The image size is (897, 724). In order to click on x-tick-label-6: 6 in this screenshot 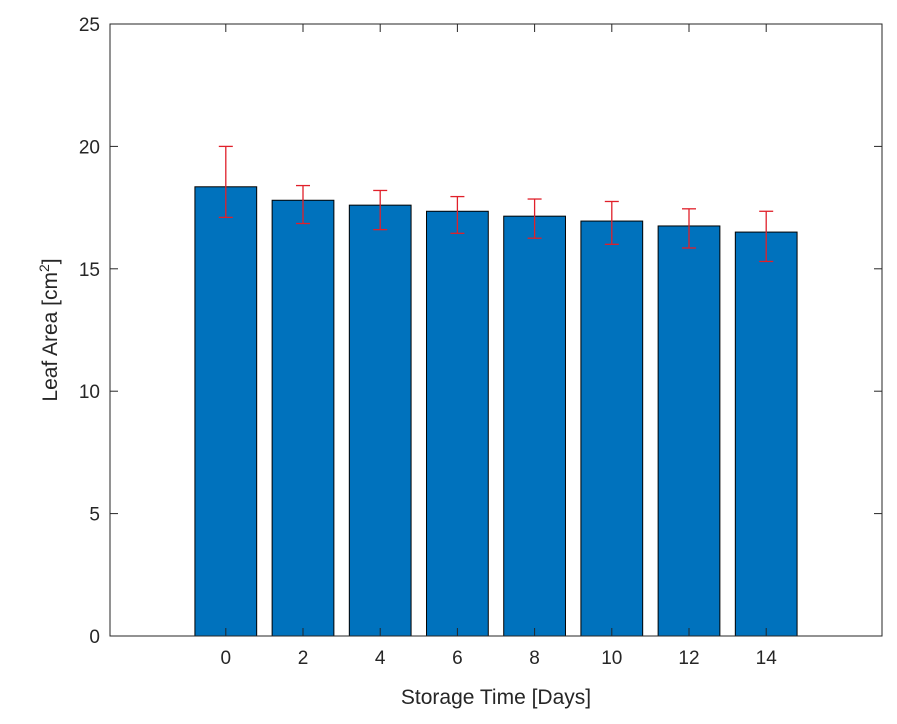, I will do `click(457, 658)`.